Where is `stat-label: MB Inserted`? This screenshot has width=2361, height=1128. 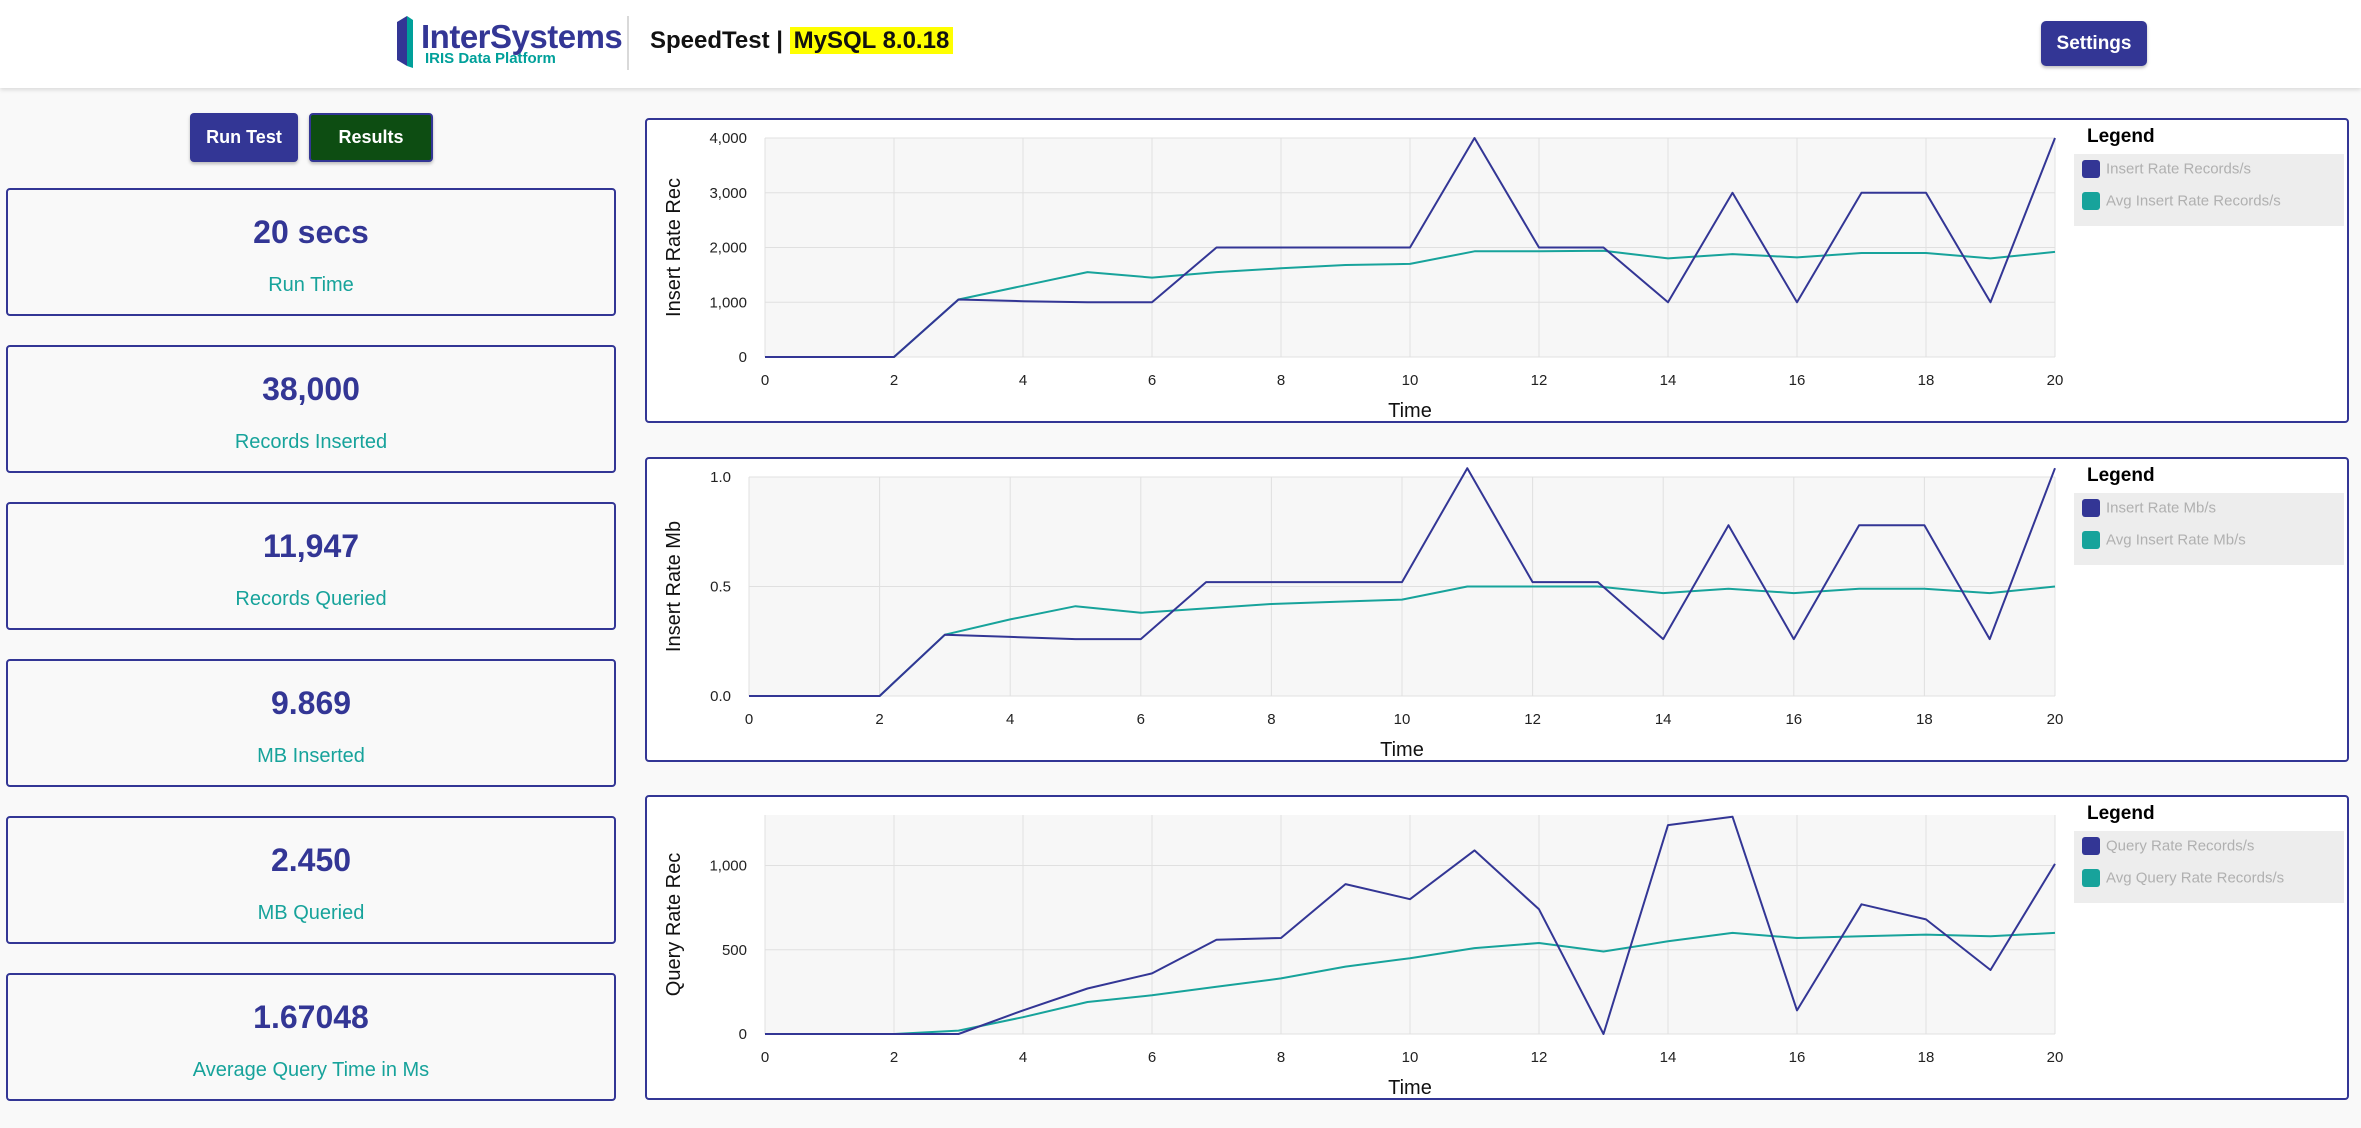
stat-label: MB Inserted is located at coordinates (311, 756).